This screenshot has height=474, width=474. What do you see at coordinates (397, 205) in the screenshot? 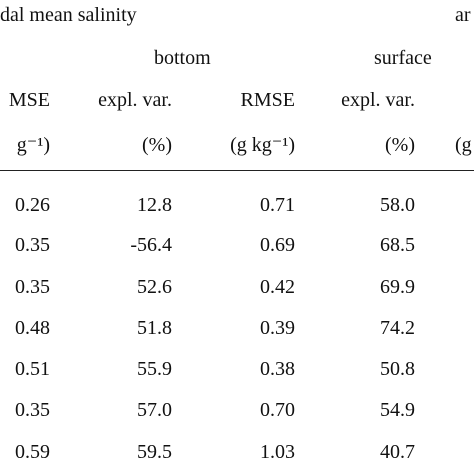
I see `cell: 58.0` at bounding box center [397, 205].